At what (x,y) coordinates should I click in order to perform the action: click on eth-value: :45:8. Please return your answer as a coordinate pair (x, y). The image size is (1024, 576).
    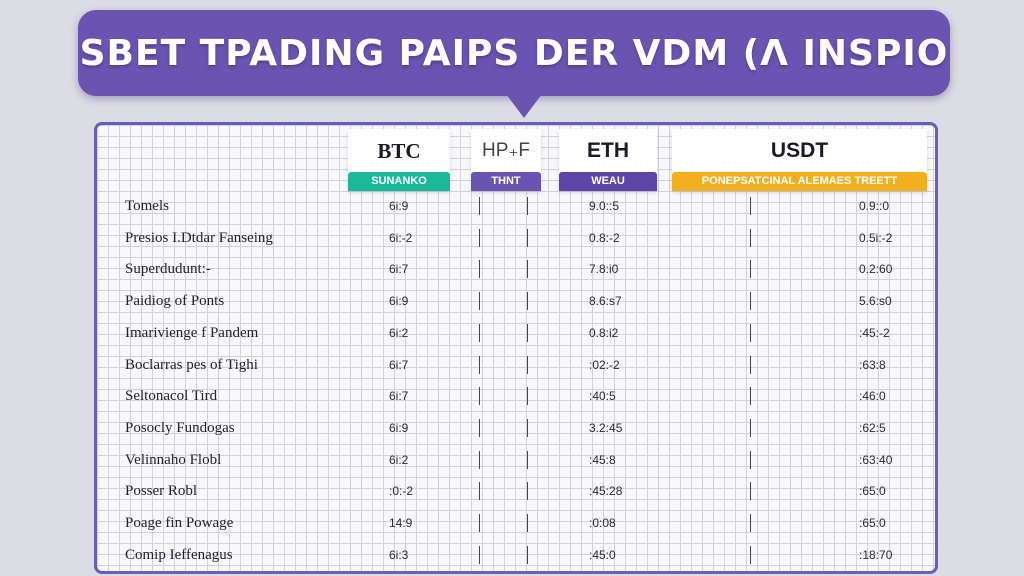
    Looking at the image, I should click on (602, 459).